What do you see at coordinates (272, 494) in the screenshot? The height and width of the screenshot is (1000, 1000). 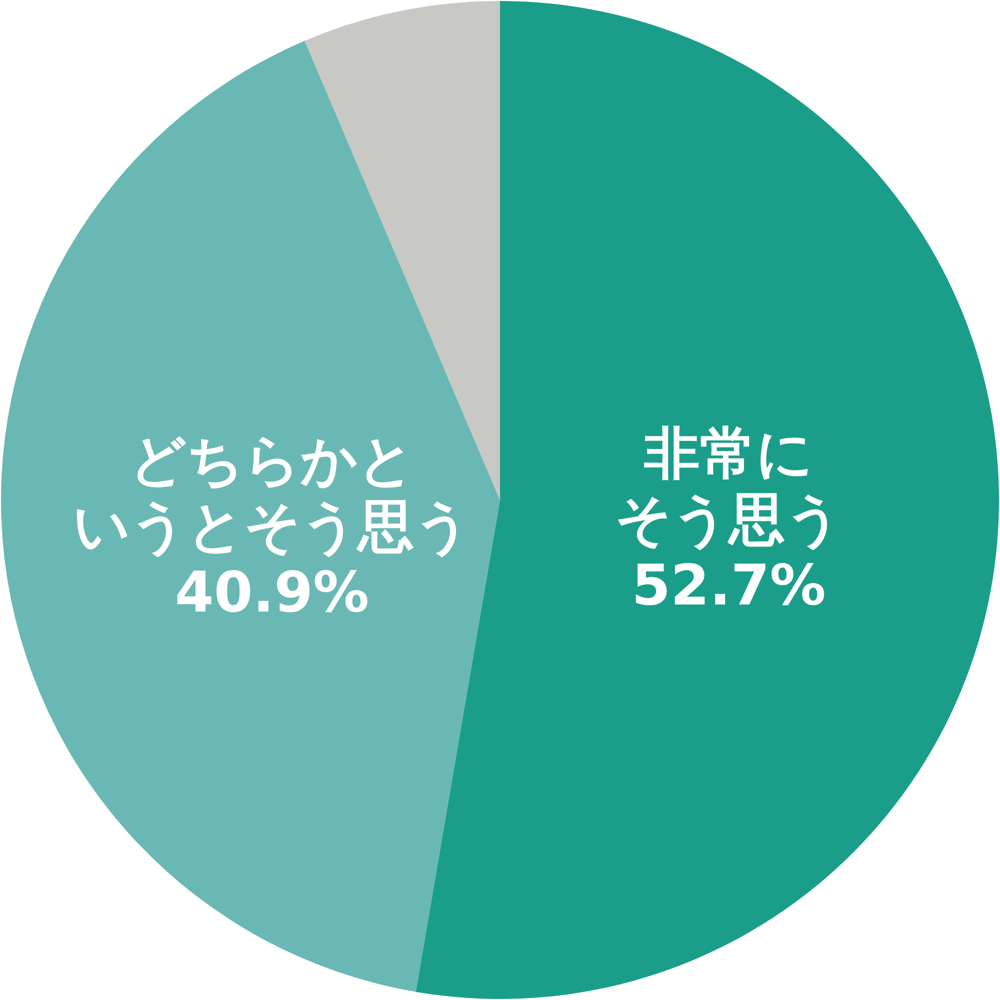 I see `slice-label: どちらかというとそう思う` at bounding box center [272, 494].